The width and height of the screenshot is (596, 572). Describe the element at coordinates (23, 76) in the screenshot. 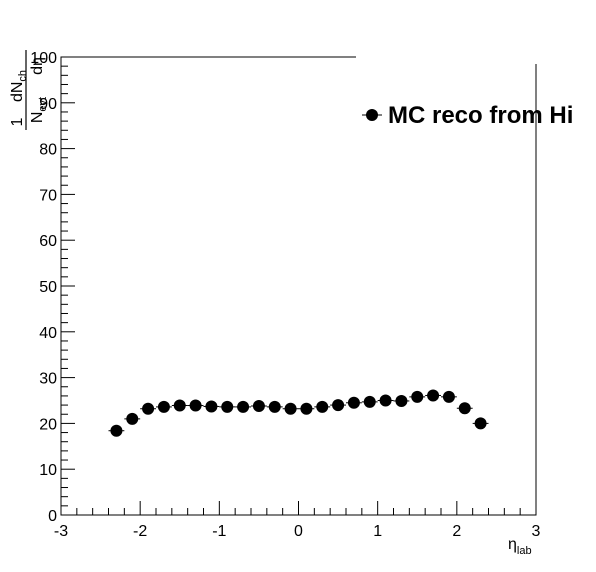

I see `y-label-dn-sub: ch` at that location.